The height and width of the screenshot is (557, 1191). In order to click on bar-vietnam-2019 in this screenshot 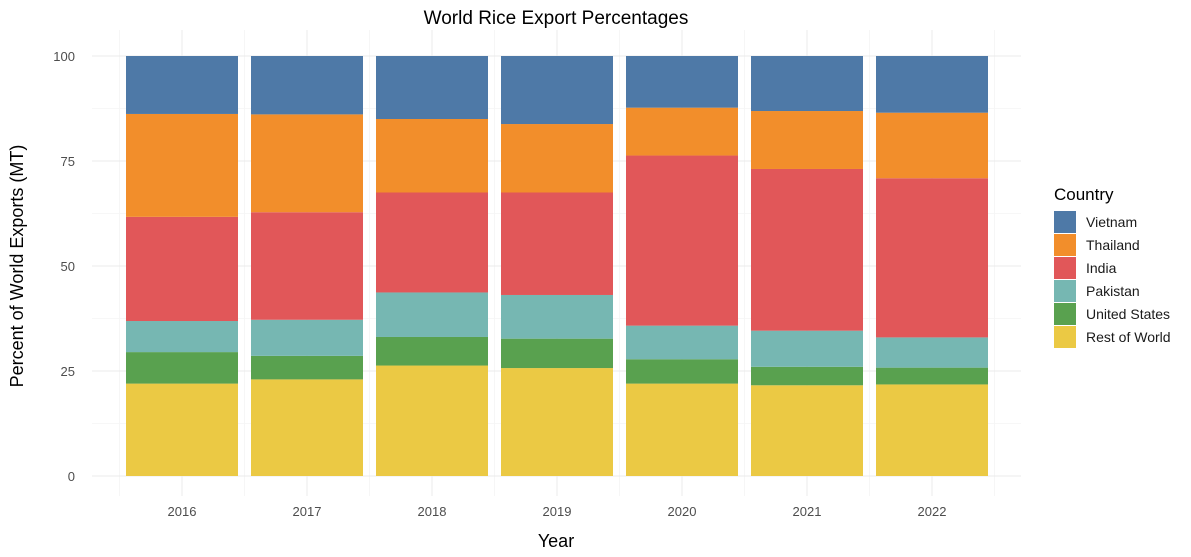, I will do `click(557, 90)`.